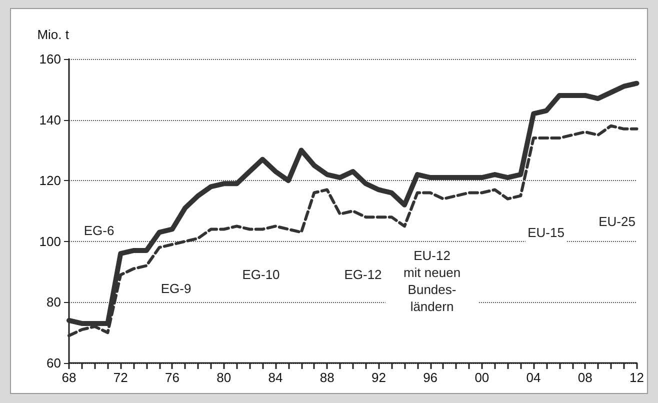 This screenshot has width=658, height=403. What do you see at coordinates (176, 288) in the screenshot?
I see `annotation: EG-9` at bounding box center [176, 288].